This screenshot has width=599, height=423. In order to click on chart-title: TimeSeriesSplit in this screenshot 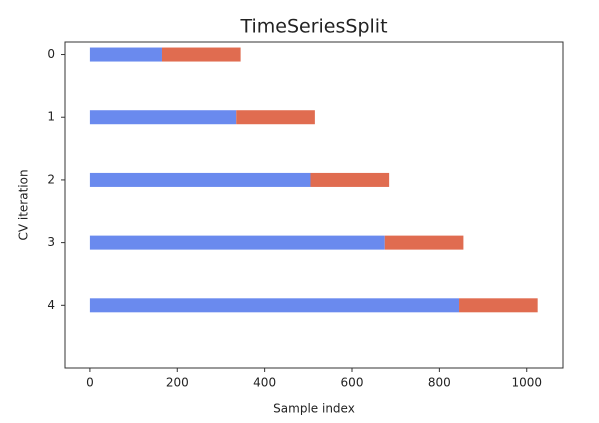, I will do `click(313, 27)`.